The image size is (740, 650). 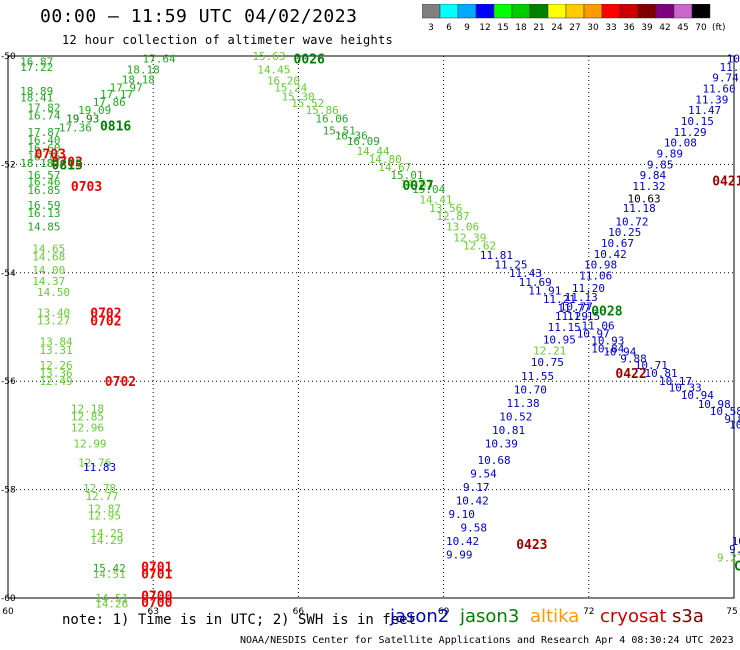 I want to click on wave-height-label: 10.58, so click(x=725, y=411).